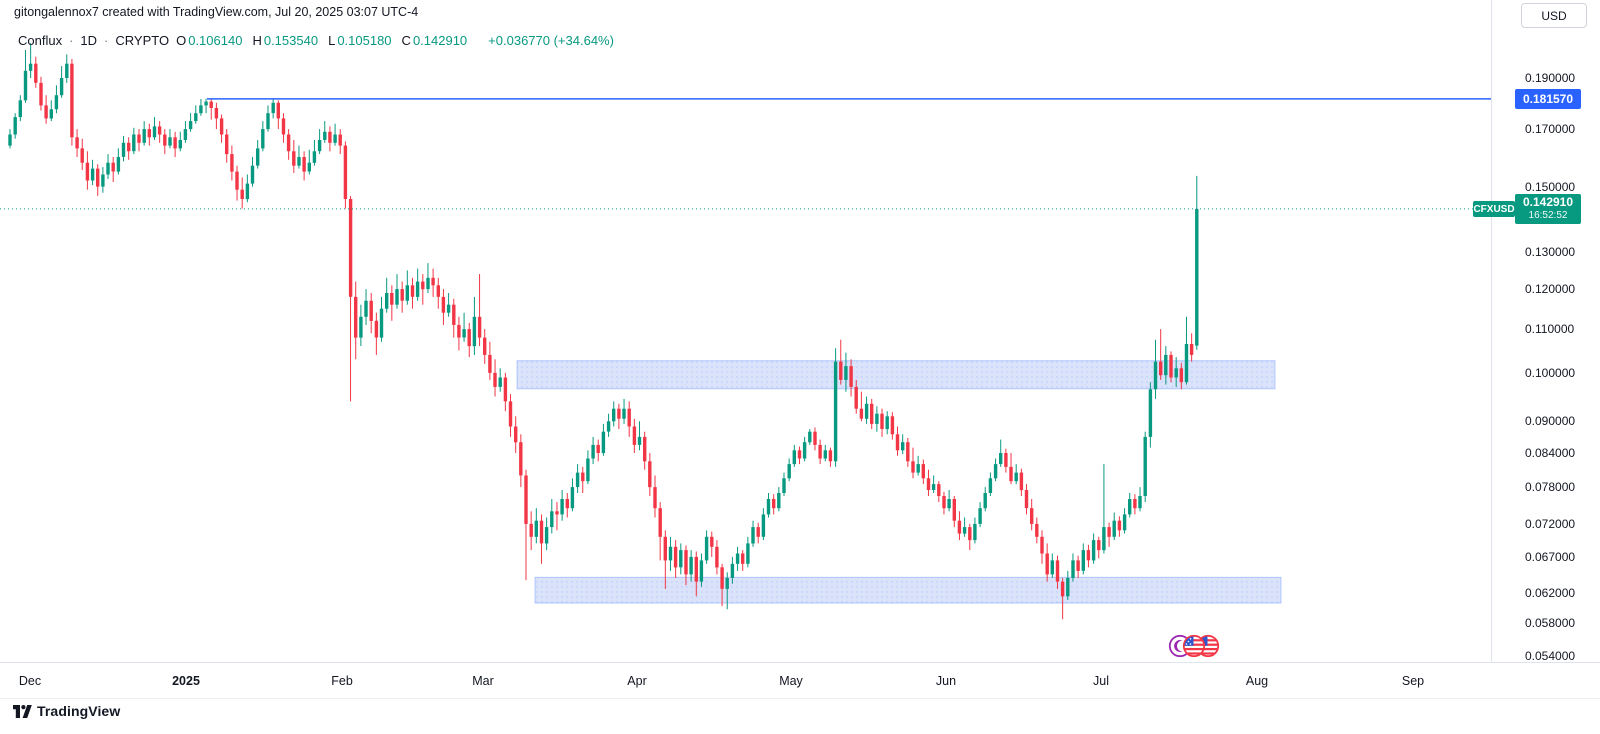 The width and height of the screenshot is (1600, 734). Describe the element at coordinates (1550, 78) in the screenshot. I see `price-tick-label: 0.190000` at that location.